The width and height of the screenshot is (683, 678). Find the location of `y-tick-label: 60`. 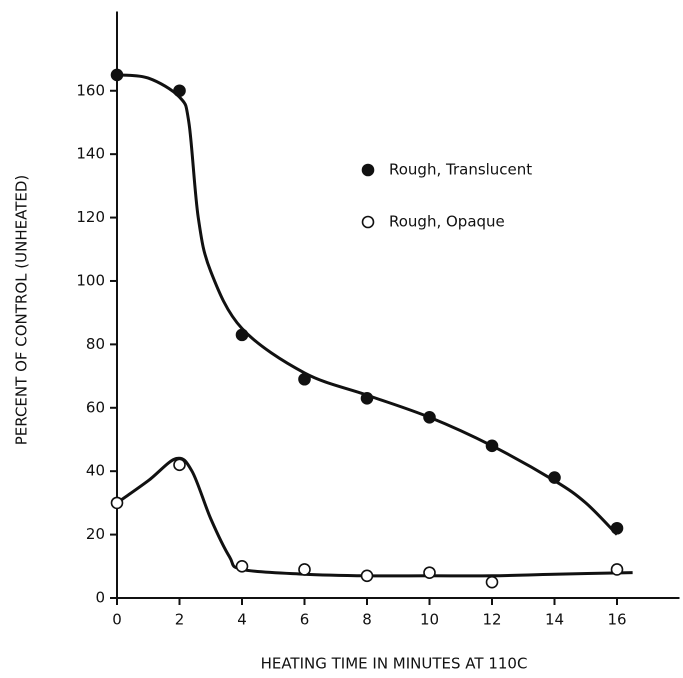

y-tick-label: 60 is located at coordinates (95, 407).